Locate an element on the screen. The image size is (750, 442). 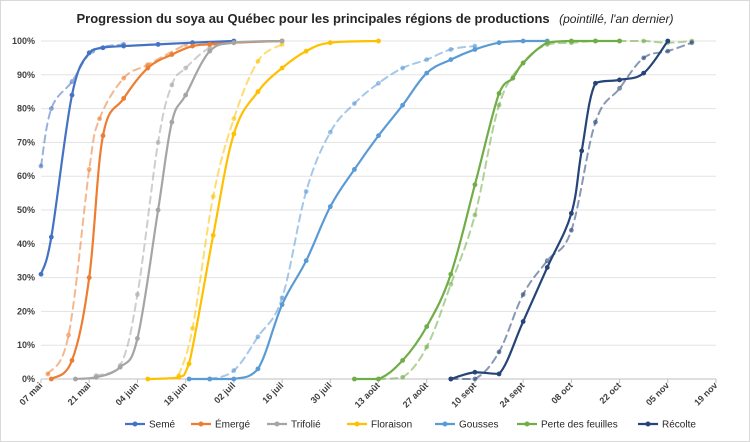
x-tick-label: 18 juin is located at coordinates (175, 393).